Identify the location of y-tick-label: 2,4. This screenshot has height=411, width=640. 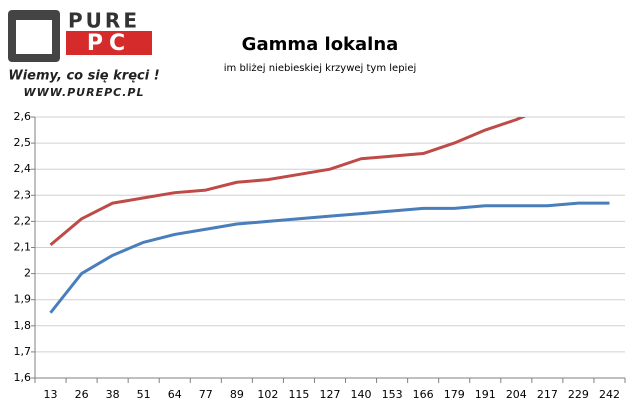
(23, 168).